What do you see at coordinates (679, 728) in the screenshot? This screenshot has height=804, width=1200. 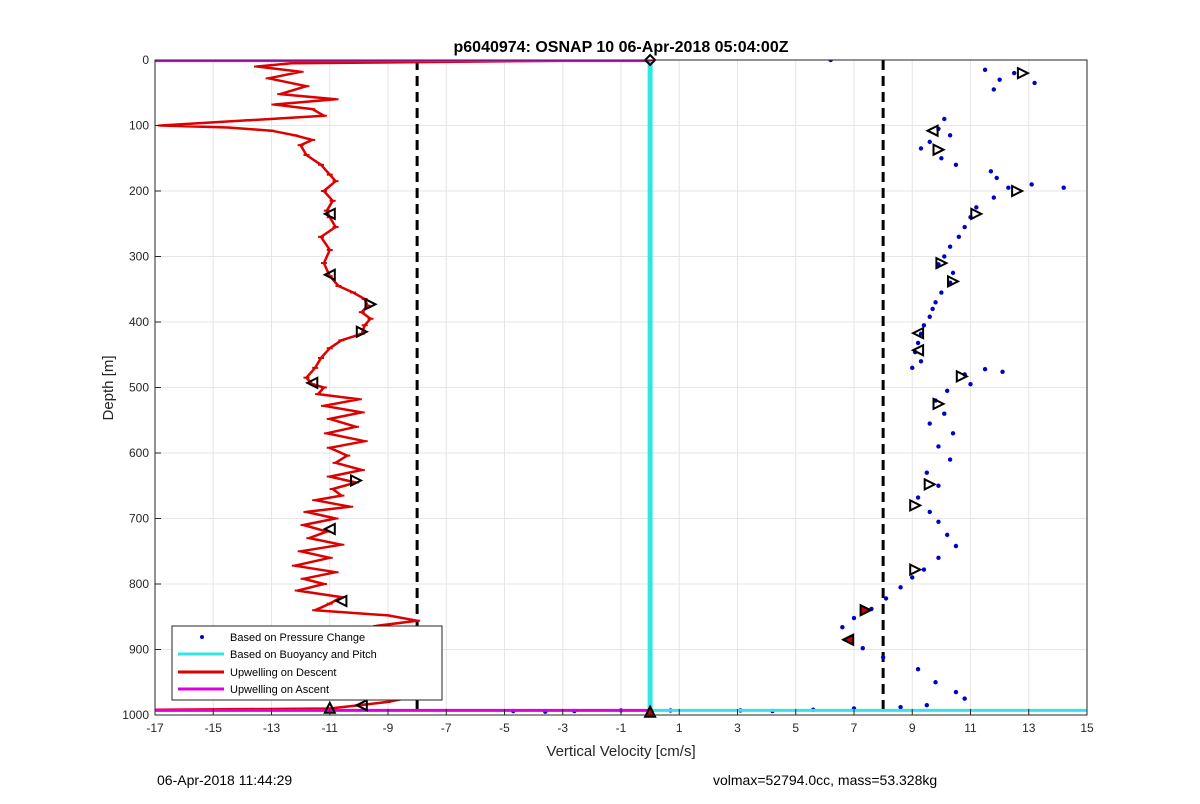 I see `x-tick-label: 1` at bounding box center [679, 728].